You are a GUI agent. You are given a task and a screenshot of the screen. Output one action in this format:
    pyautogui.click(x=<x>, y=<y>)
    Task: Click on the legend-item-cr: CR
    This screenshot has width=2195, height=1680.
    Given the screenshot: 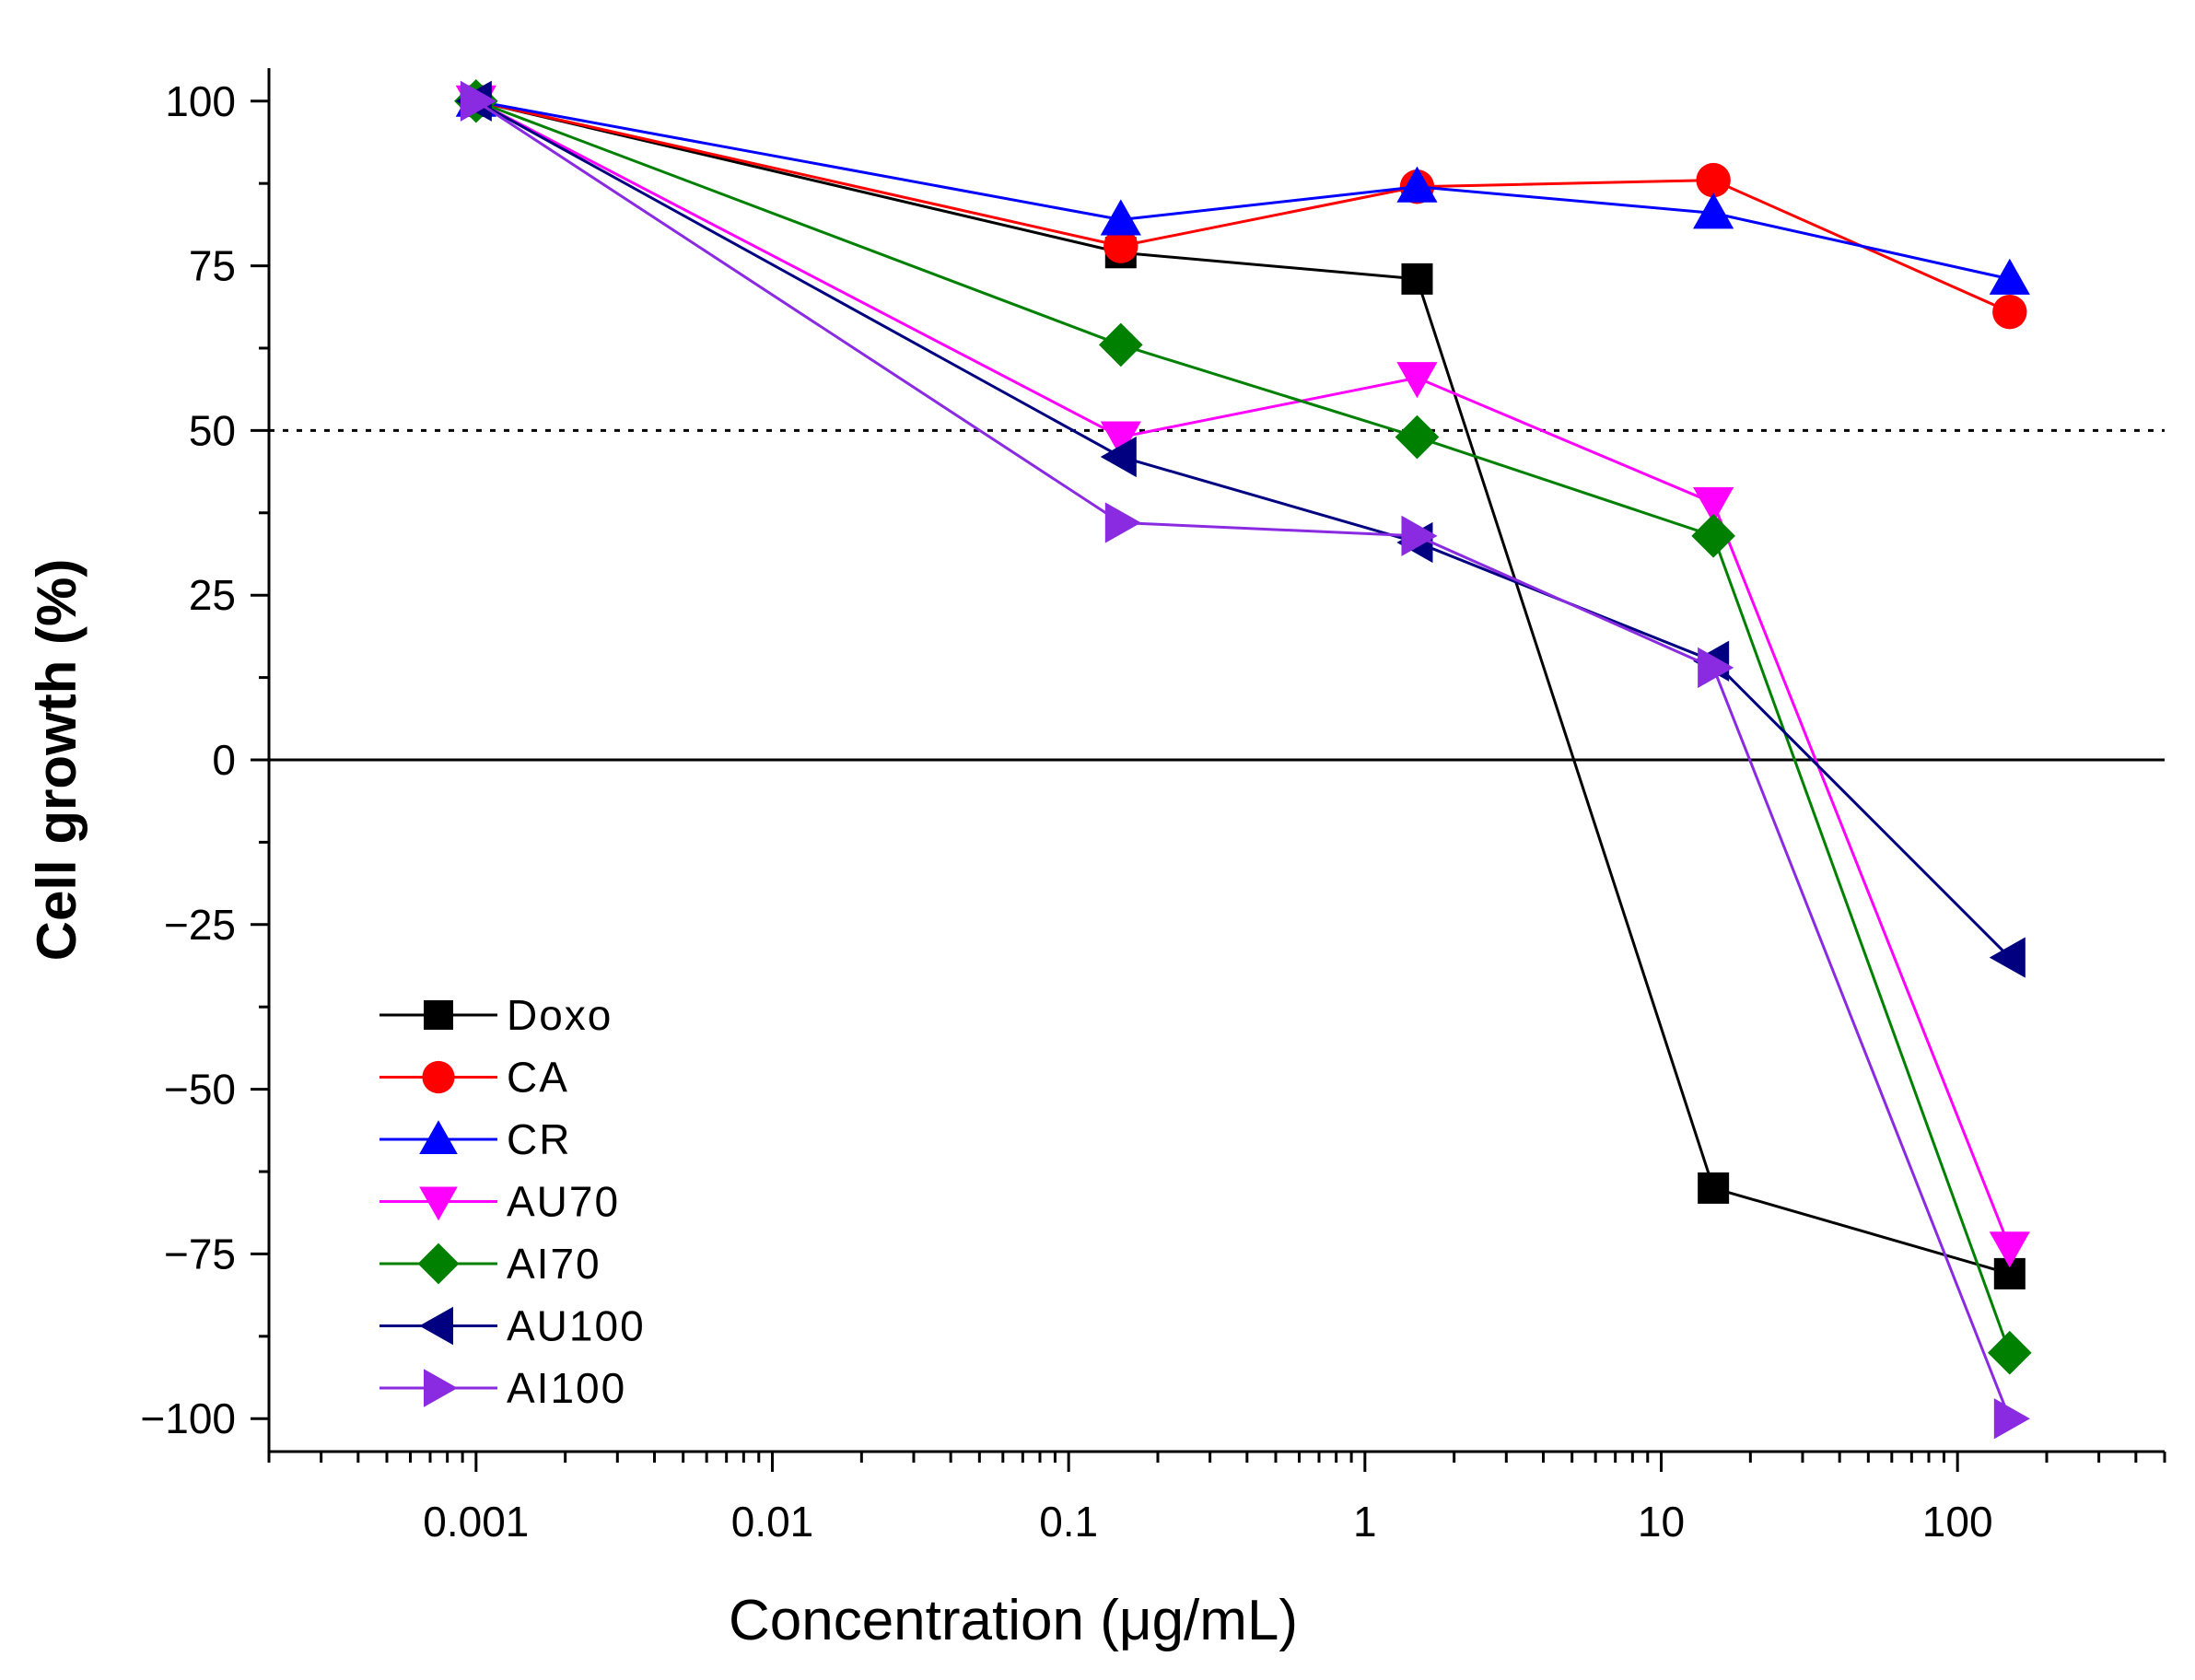 What is the action you would take?
    pyautogui.click(x=475, y=1139)
    